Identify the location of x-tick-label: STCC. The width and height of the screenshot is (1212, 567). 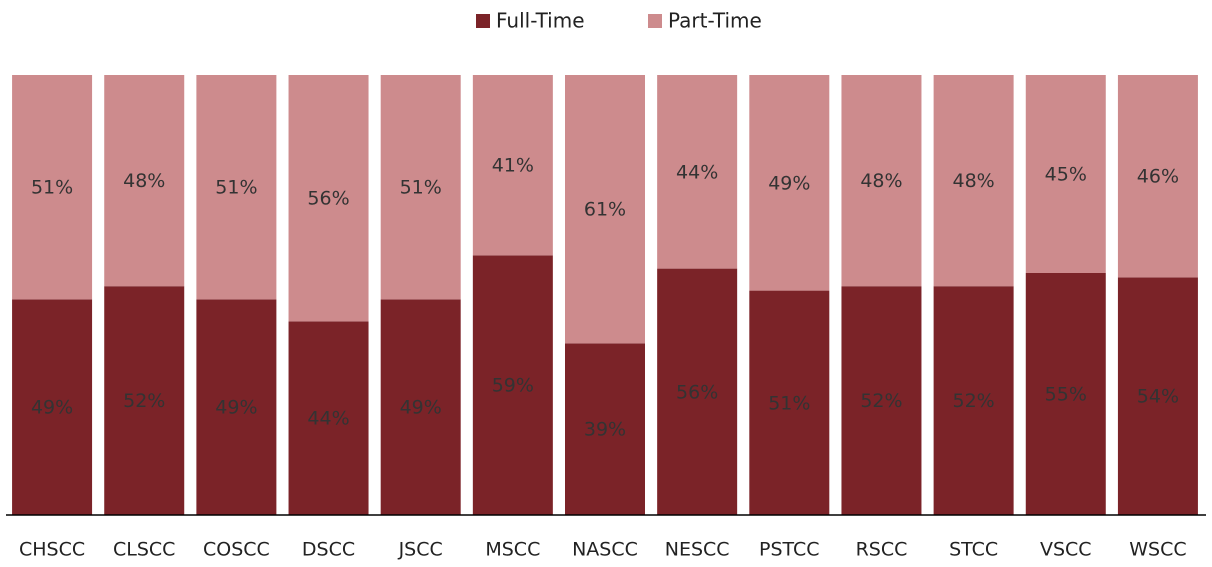
(973, 550).